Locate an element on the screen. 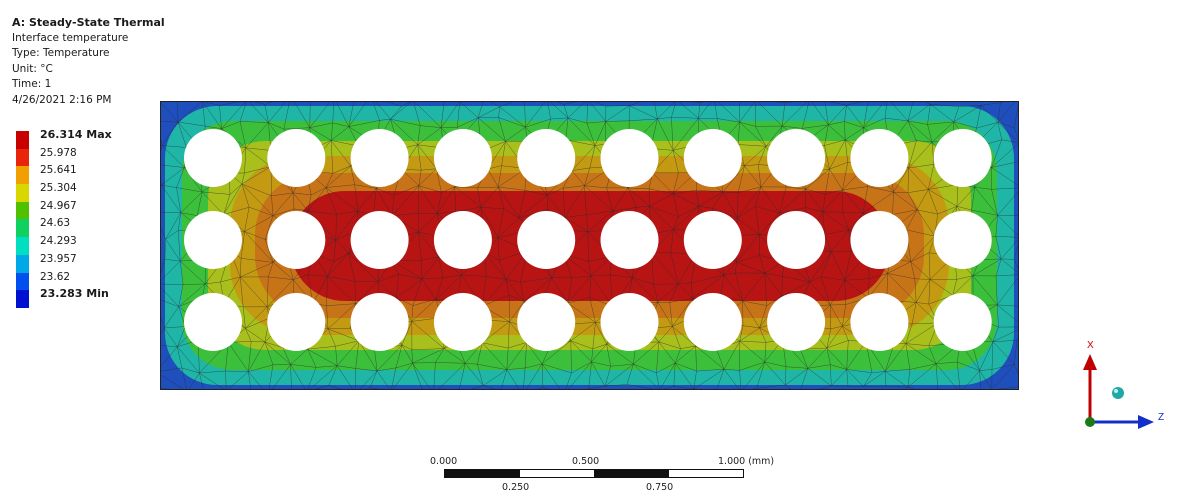 This screenshot has width=1178, height=503. result-unit: Unit: °C is located at coordinates (32, 68).